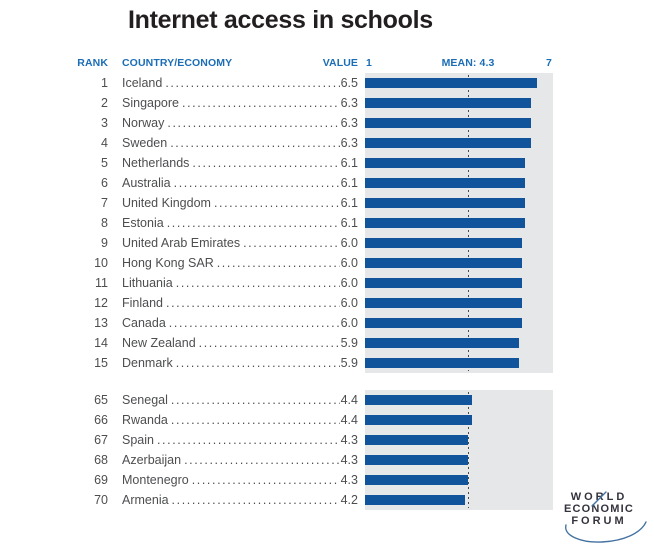 This screenshot has height=552, width=654. What do you see at coordinates (599, 509) in the screenshot?
I see `logo-word-economic: ECONOMIC` at bounding box center [599, 509].